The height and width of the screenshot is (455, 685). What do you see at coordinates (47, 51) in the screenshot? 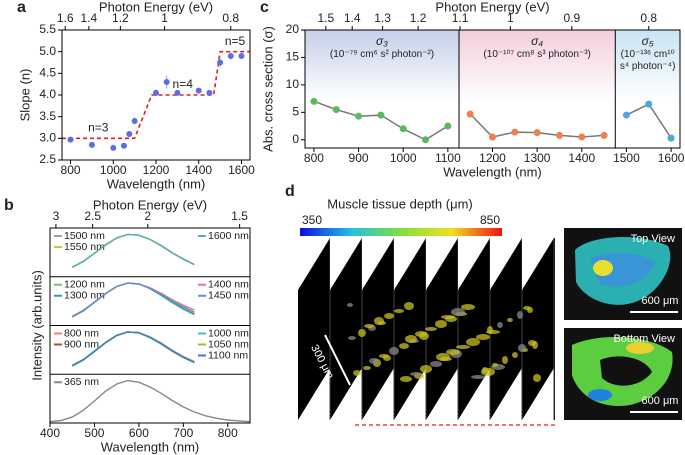
I see `y-tick-label: 5.0` at bounding box center [47, 51].